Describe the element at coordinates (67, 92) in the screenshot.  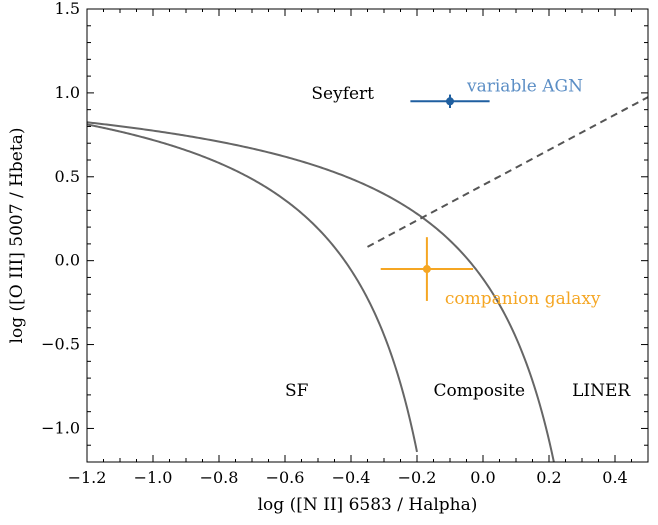
I see `y-tick-label: 1.0` at that location.